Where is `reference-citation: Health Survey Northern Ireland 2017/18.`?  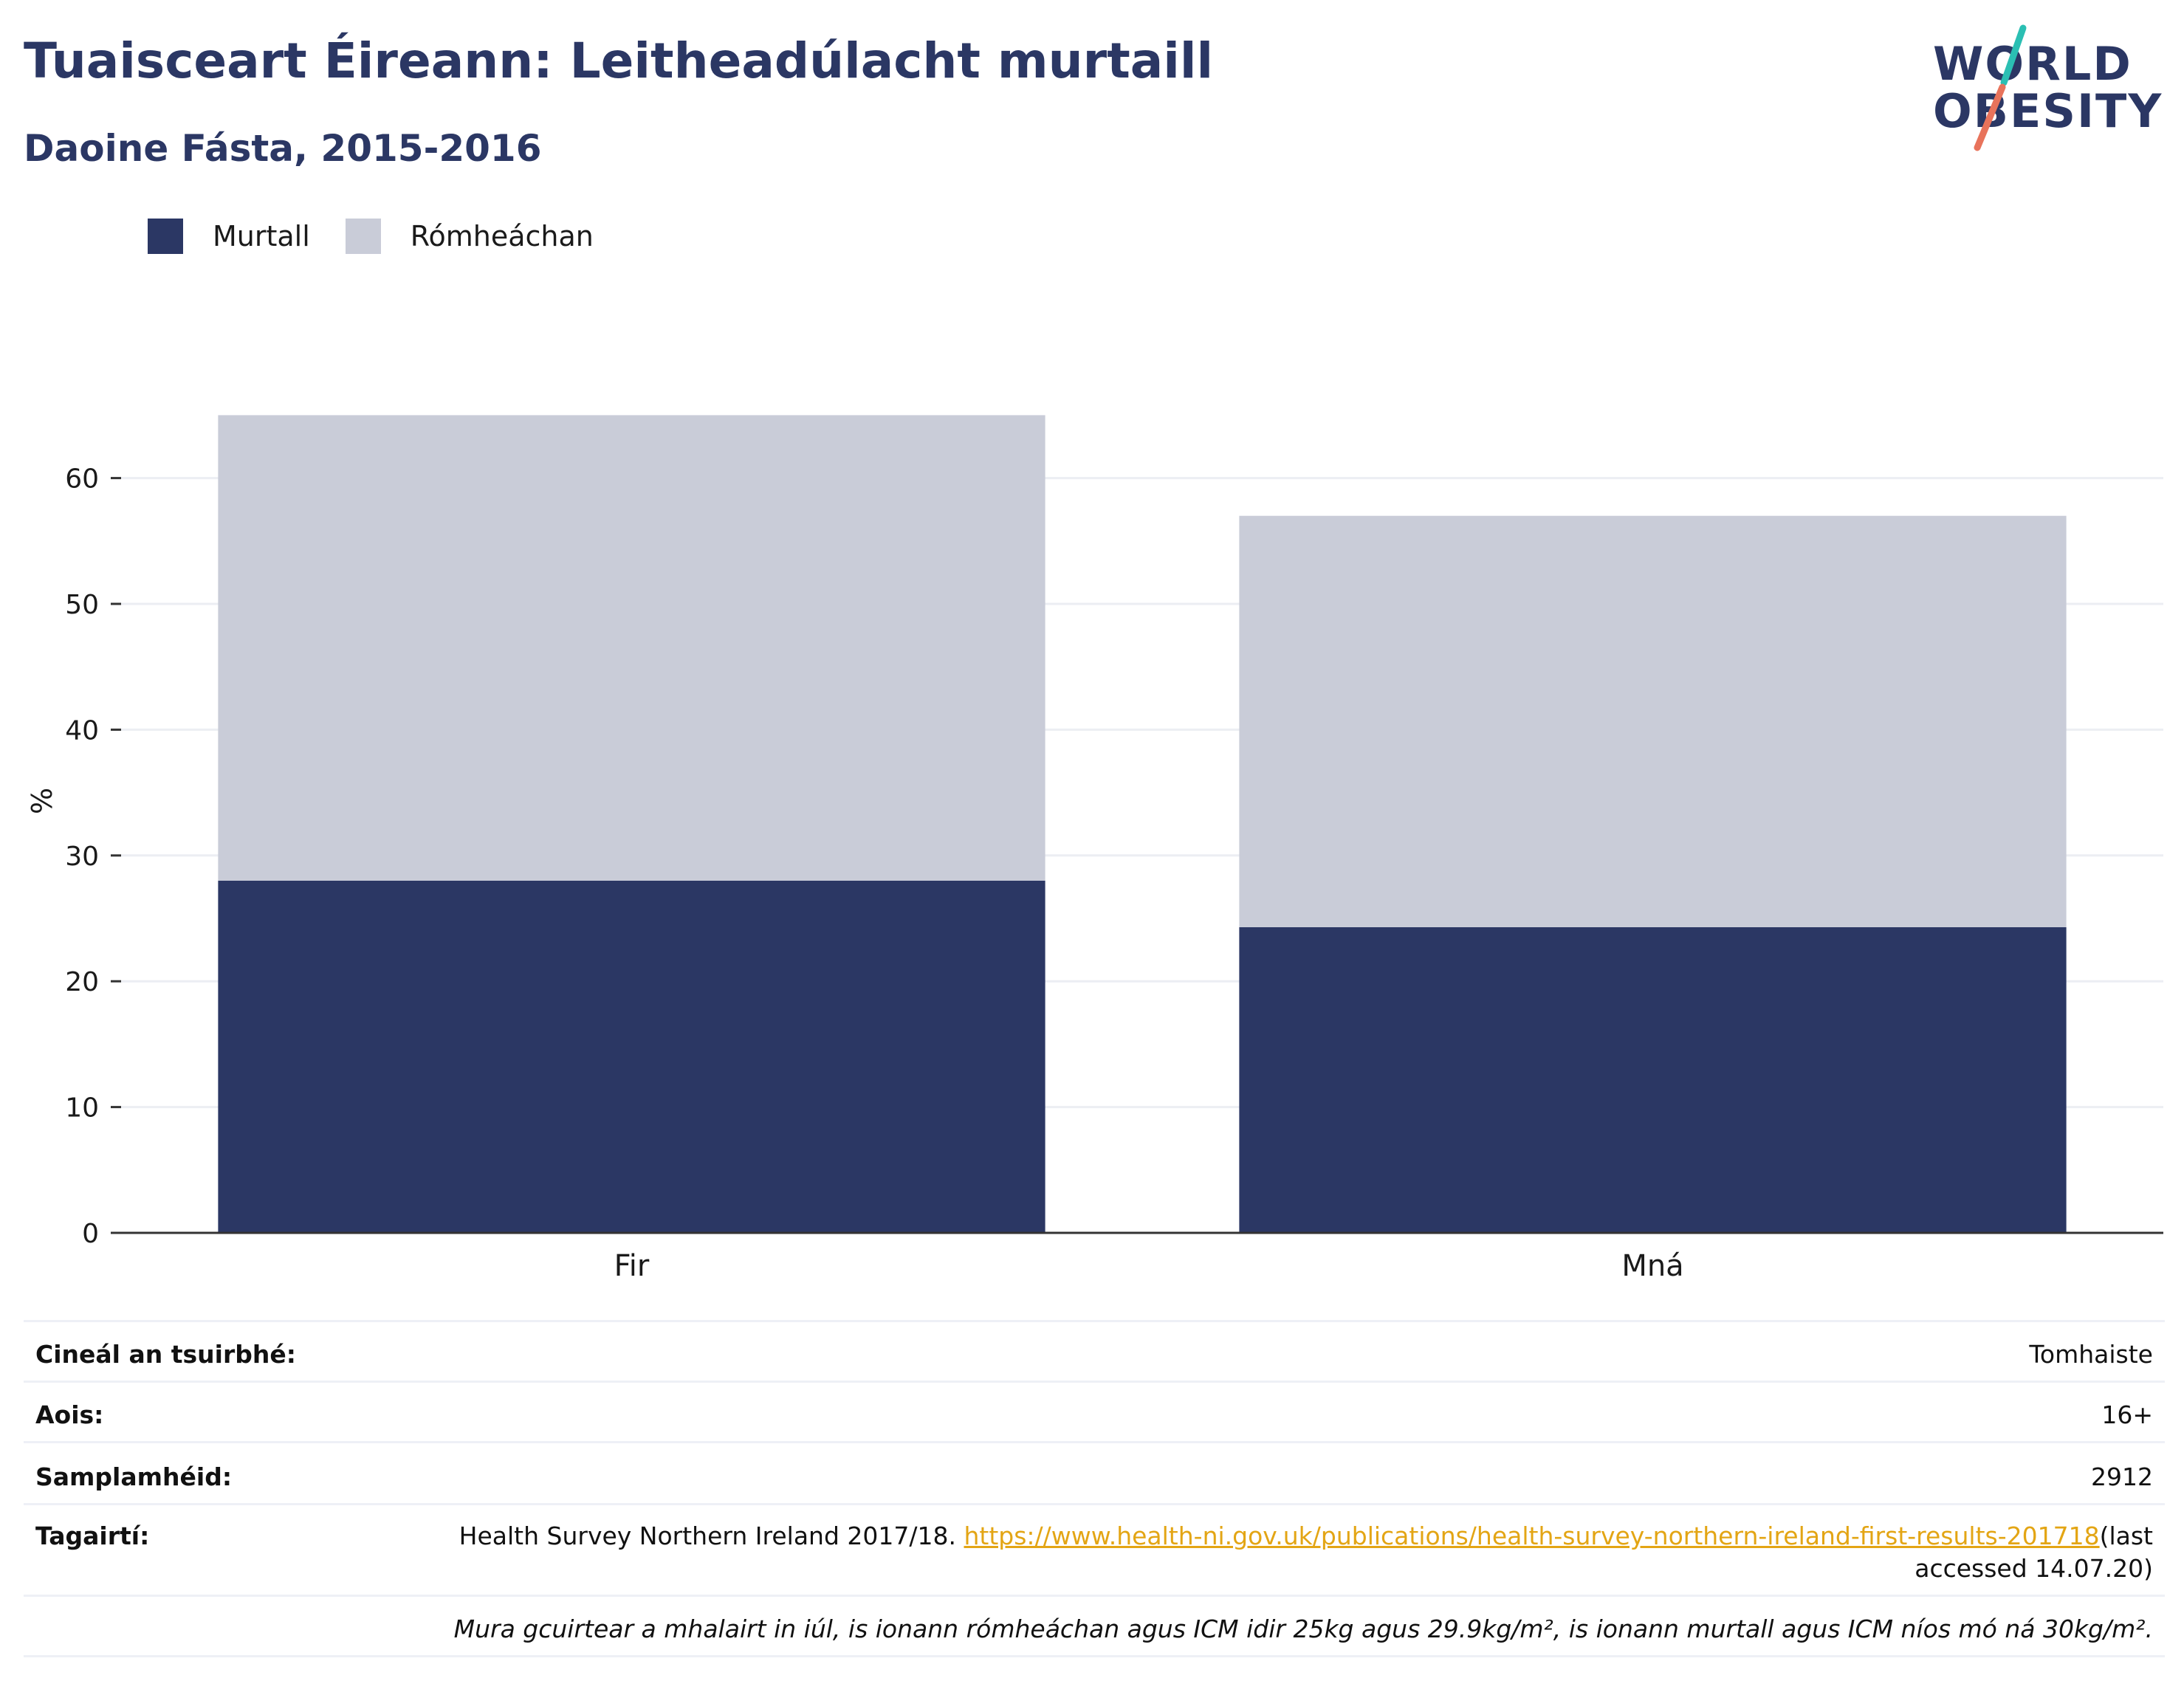
reference-citation: Health Survey Northern Ireland 2017/18. is located at coordinates (712, 1536).